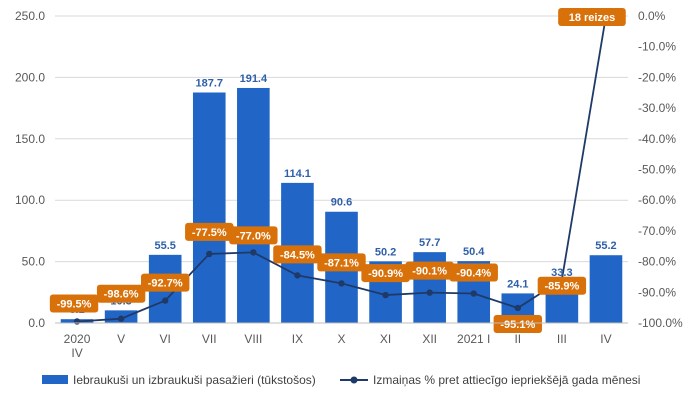 Image resolution: width=700 pixels, height=401 pixels. What do you see at coordinates (341, 339) in the screenshot?
I see `x-tick-label: X` at bounding box center [341, 339].